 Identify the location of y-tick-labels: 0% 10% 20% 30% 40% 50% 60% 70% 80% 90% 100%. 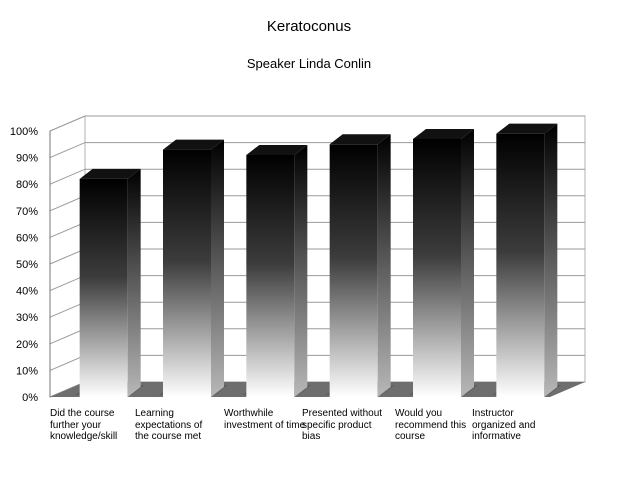
(24, 265).